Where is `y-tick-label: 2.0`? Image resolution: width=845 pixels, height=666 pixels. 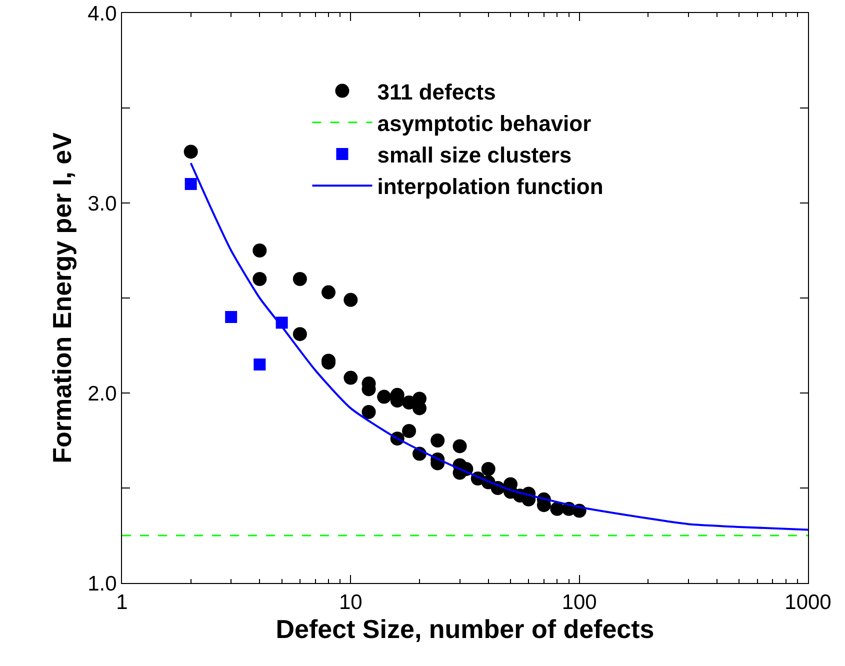
y-tick-label: 2.0 is located at coordinates (102, 394).